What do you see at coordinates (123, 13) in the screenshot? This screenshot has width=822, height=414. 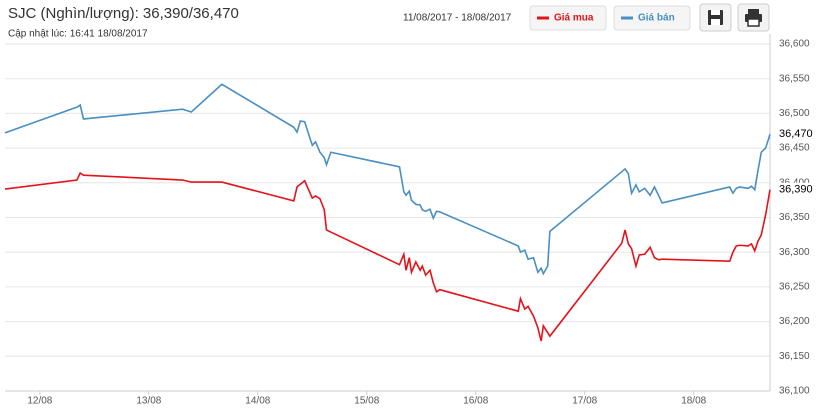 I see `chart-title: SJC (Nghìn/lượng): 36,390/36,470` at bounding box center [123, 13].